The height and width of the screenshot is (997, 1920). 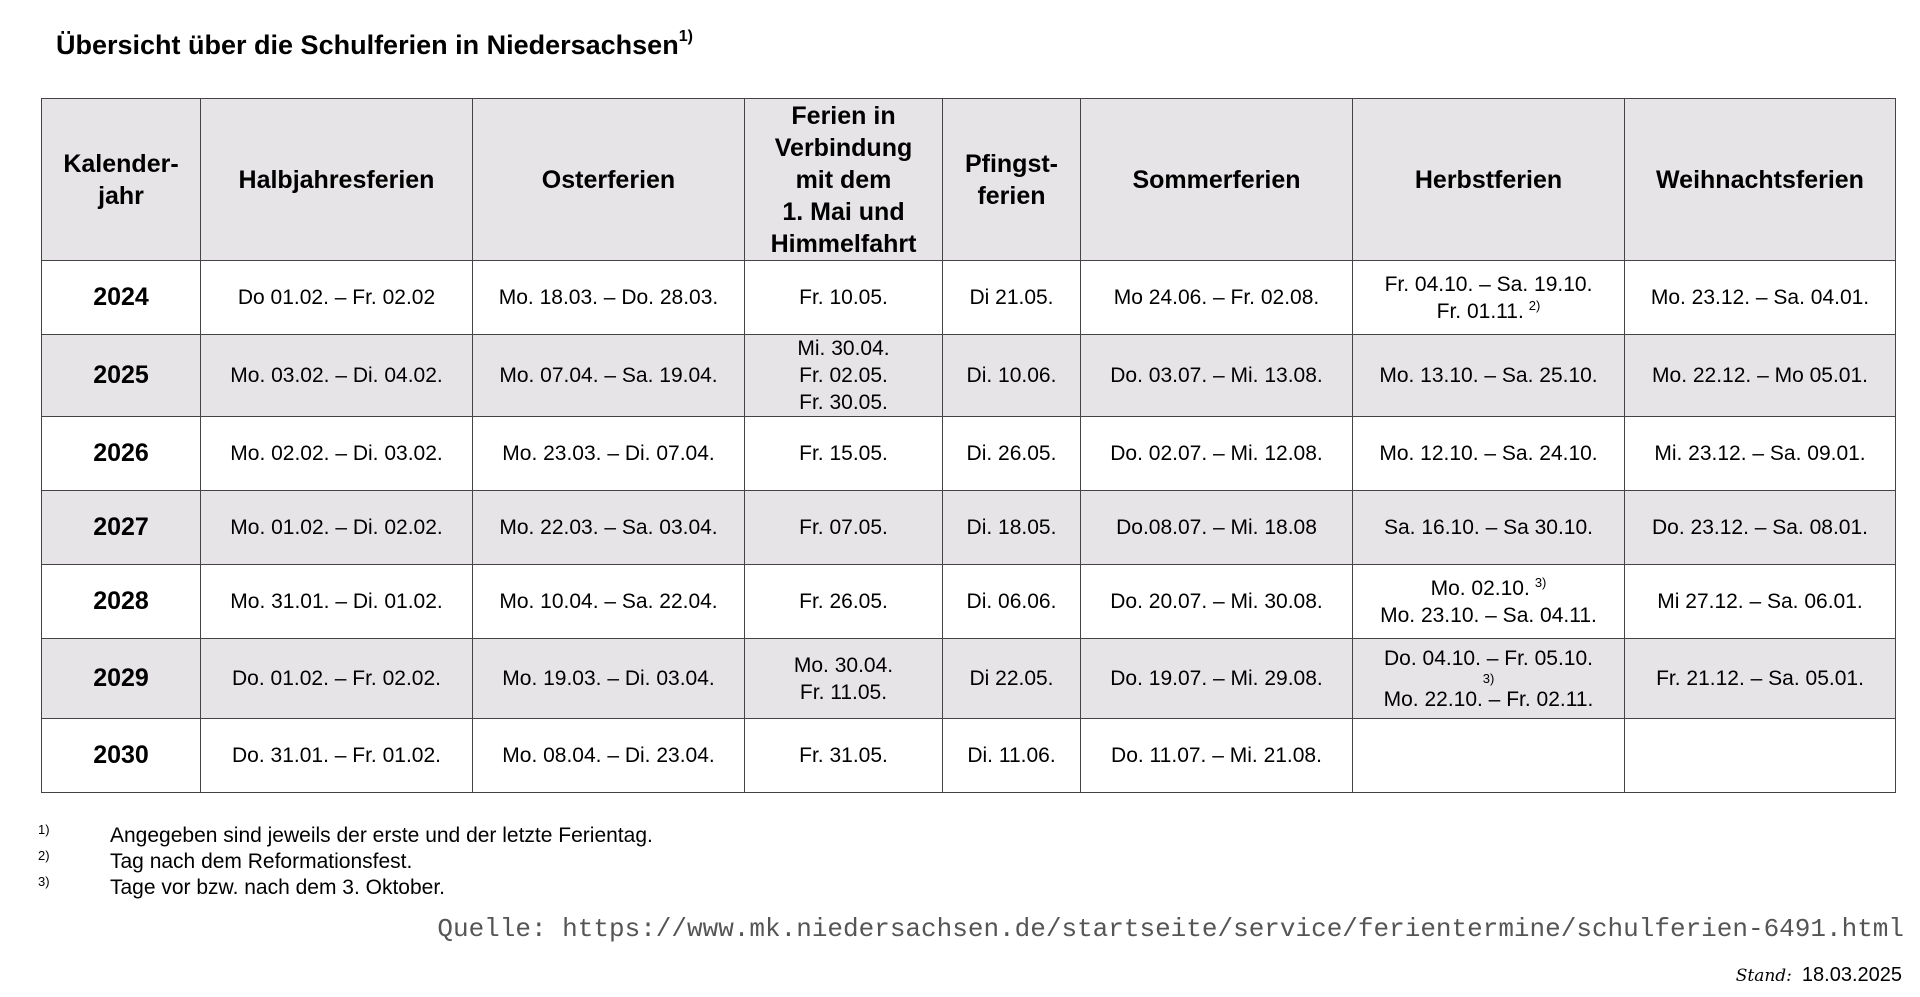 I want to click on title-footnote-mark: 1), so click(x=685, y=36).